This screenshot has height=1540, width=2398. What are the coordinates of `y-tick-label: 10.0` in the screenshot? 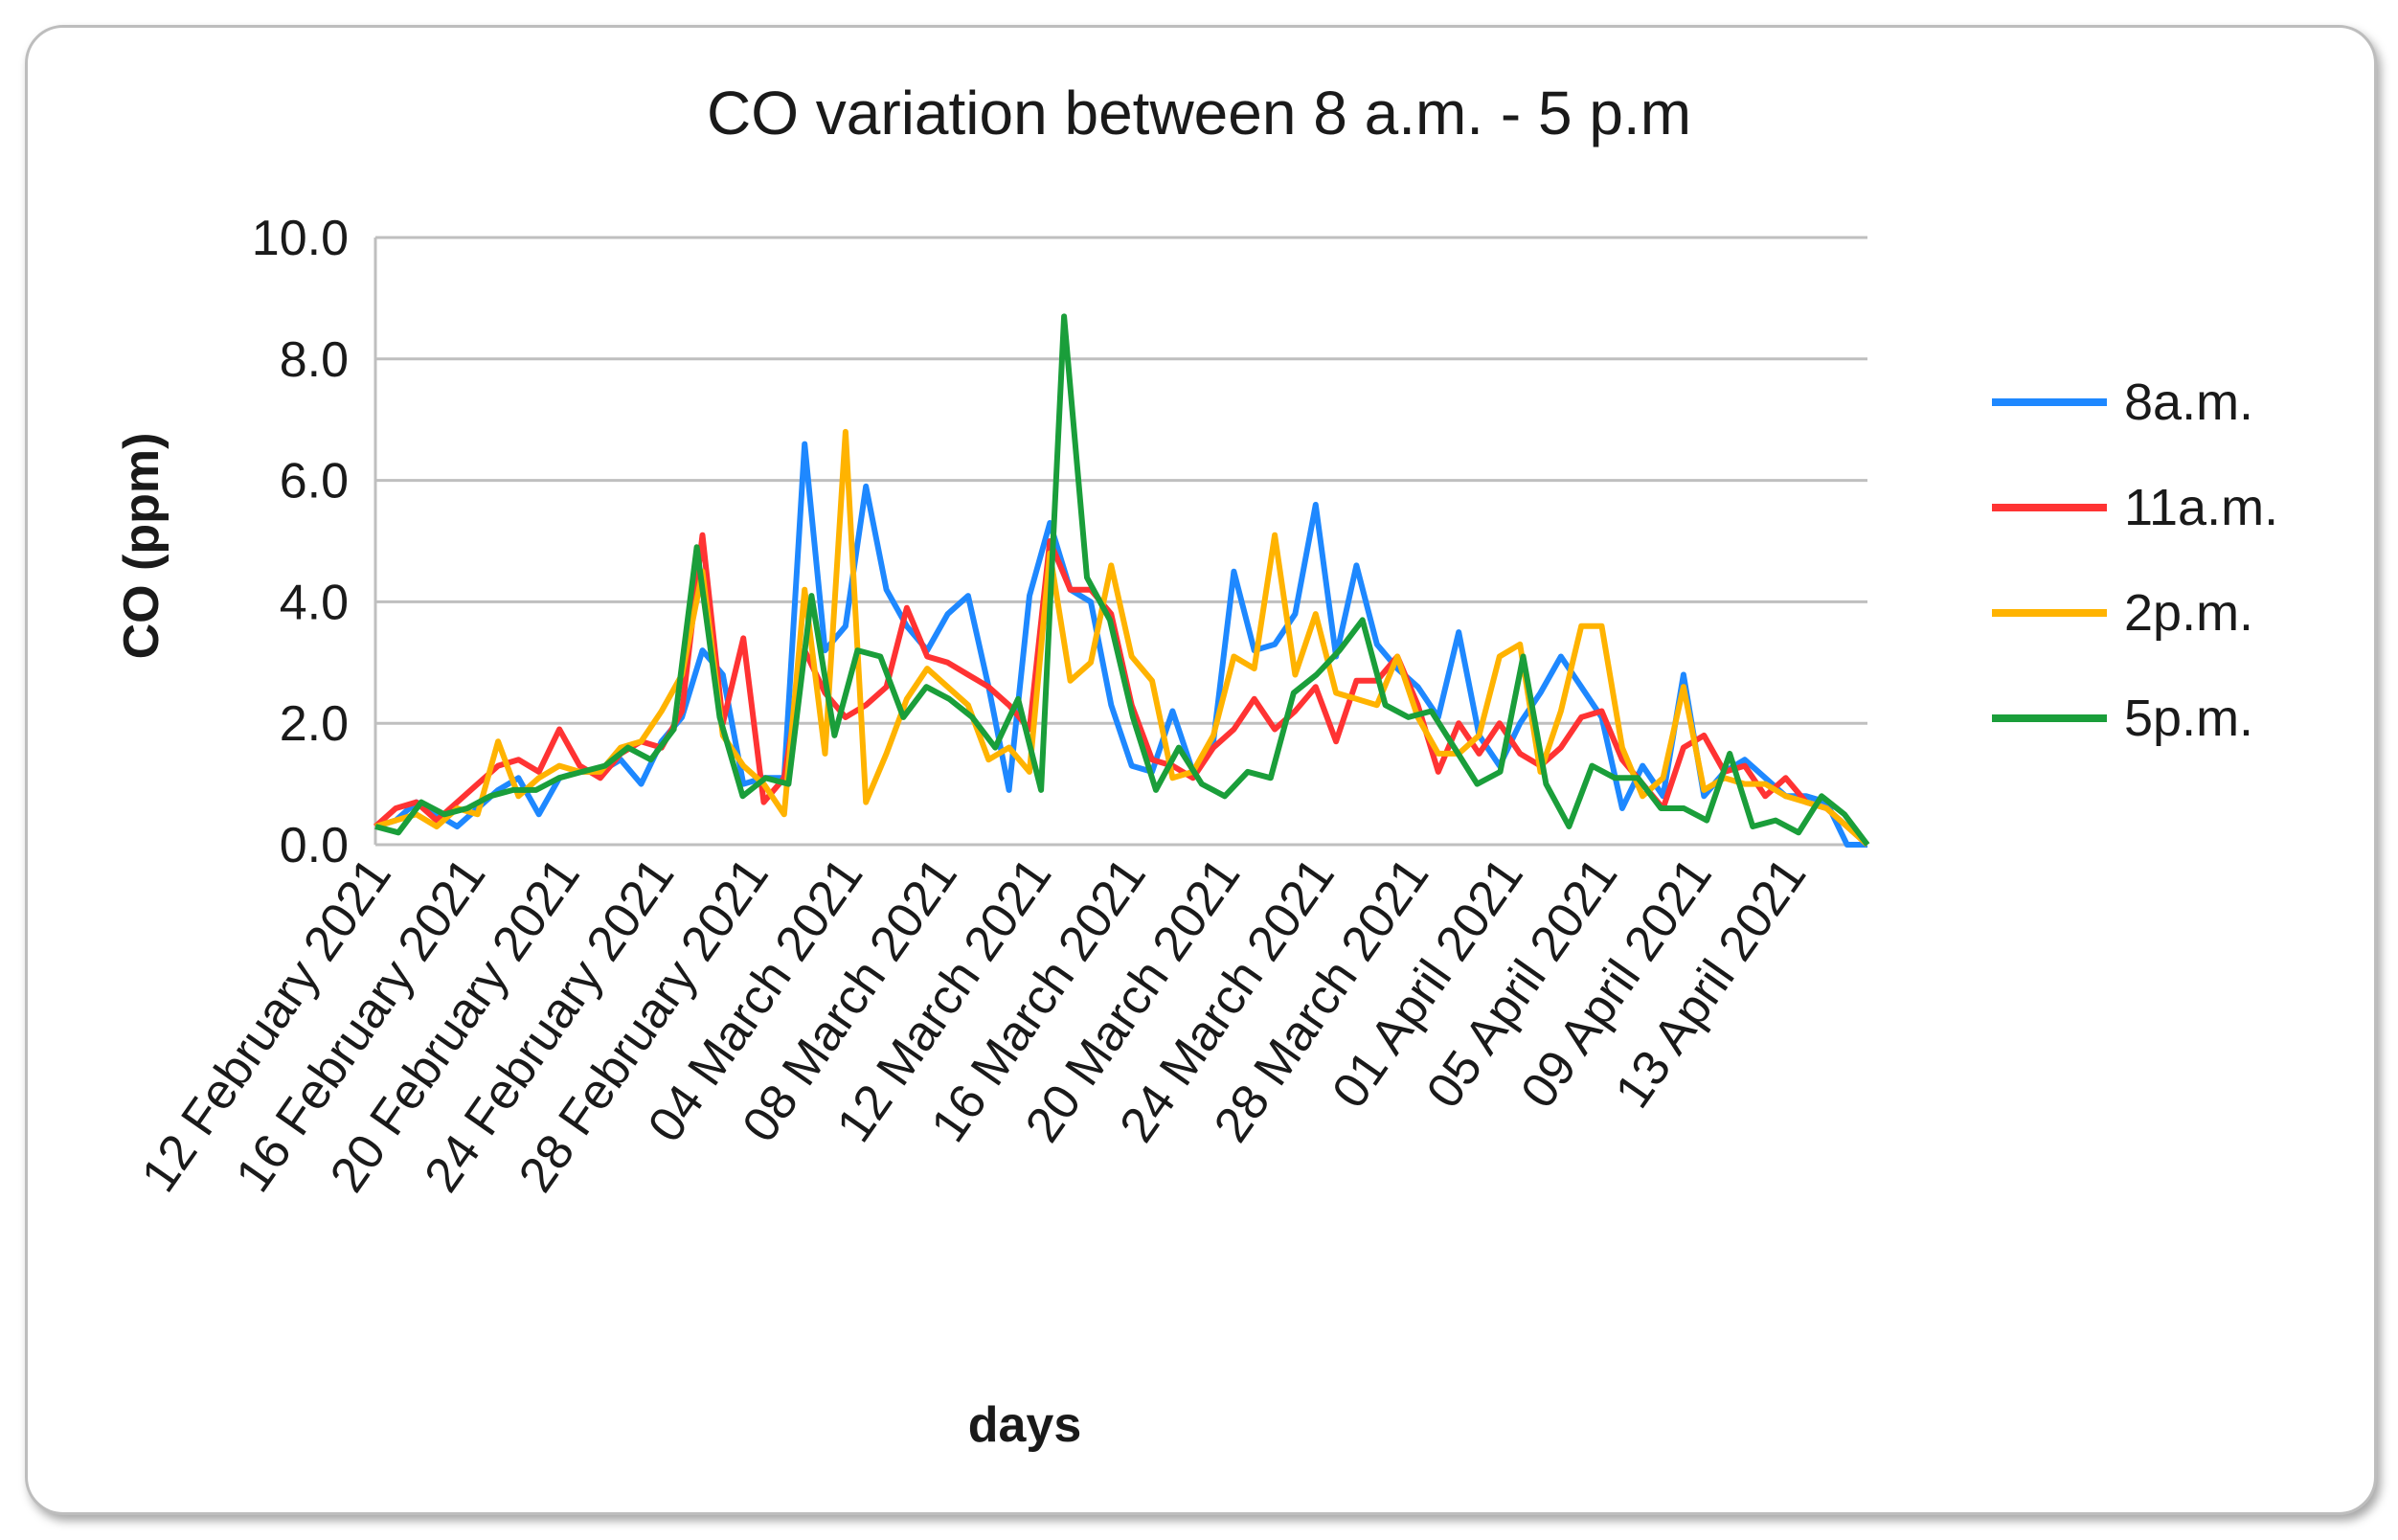 It's located at (300, 238).